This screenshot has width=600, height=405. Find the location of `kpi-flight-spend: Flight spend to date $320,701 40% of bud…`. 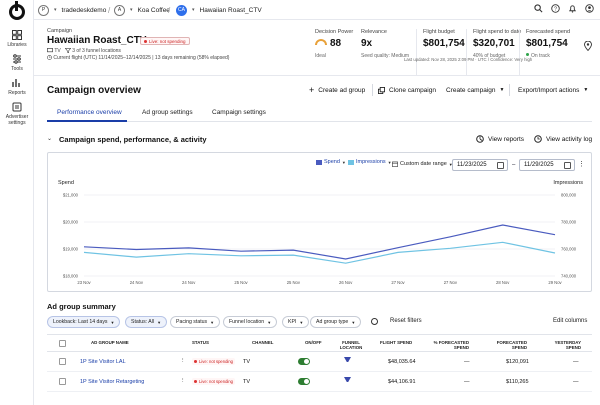

kpi-flight-spend: Flight spend to date $320,701 40% of bud… is located at coordinates (493, 52).